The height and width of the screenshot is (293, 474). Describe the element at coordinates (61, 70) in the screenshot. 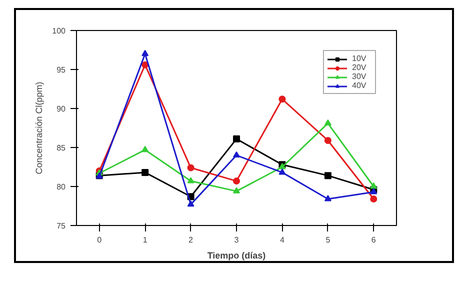

I see `y-tick-label: 95` at that location.